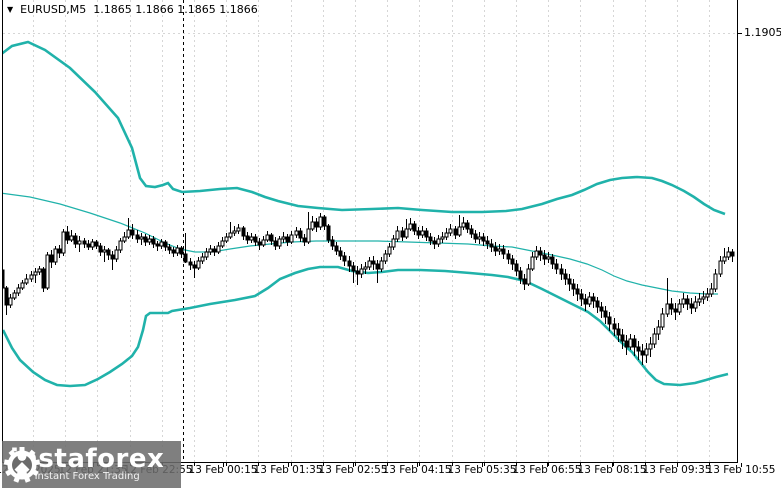 This screenshot has width=781, height=489. I want to click on gear-person-icon, so click(22, 465).